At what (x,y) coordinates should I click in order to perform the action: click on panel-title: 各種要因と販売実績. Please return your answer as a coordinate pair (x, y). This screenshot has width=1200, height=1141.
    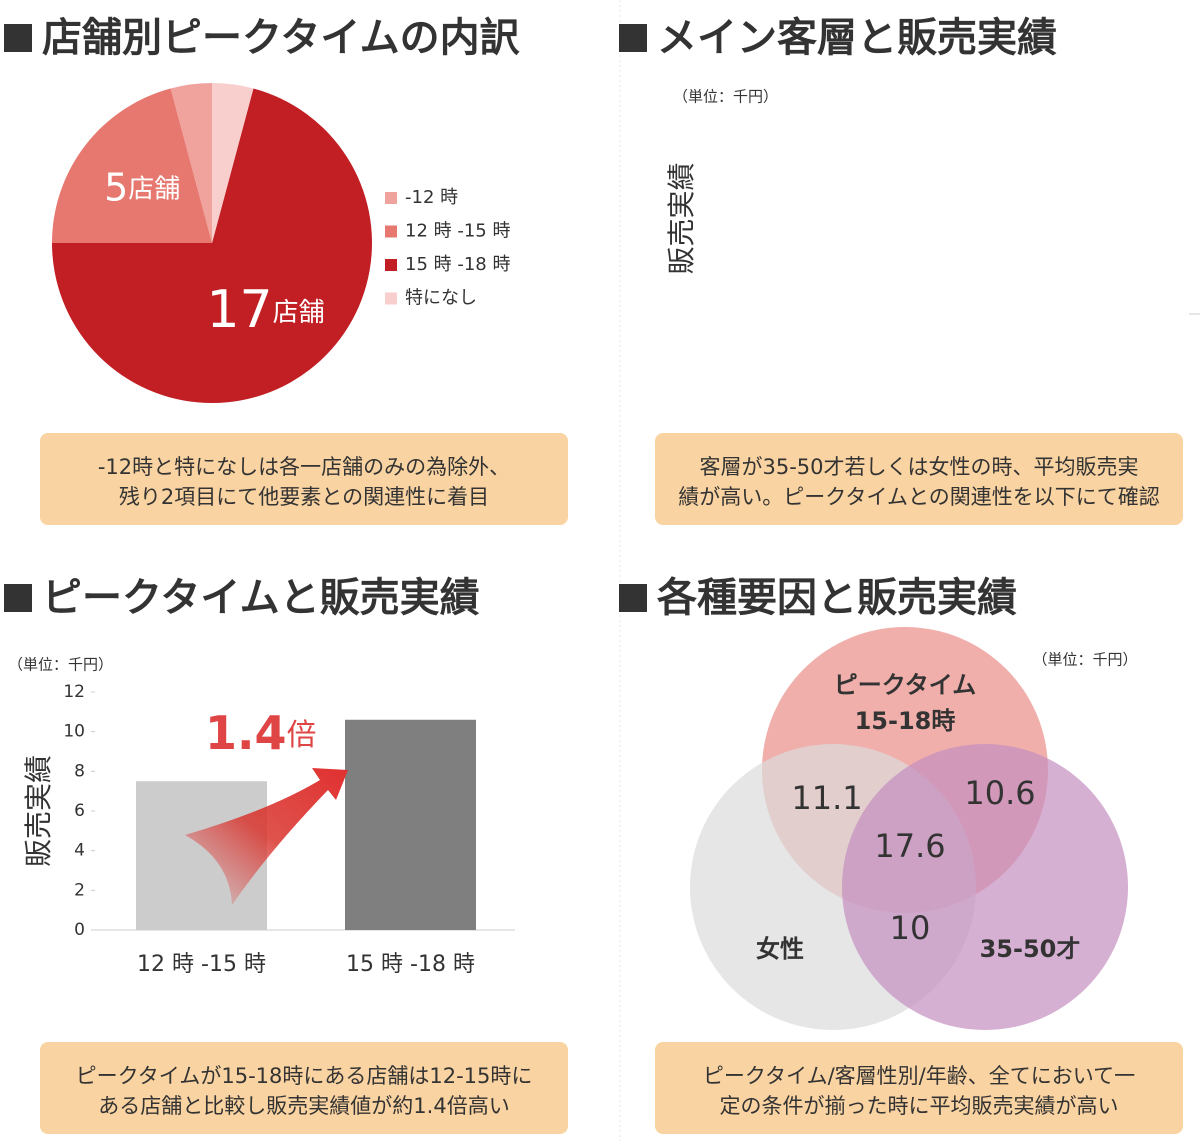
    Looking at the image, I should click on (837, 598).